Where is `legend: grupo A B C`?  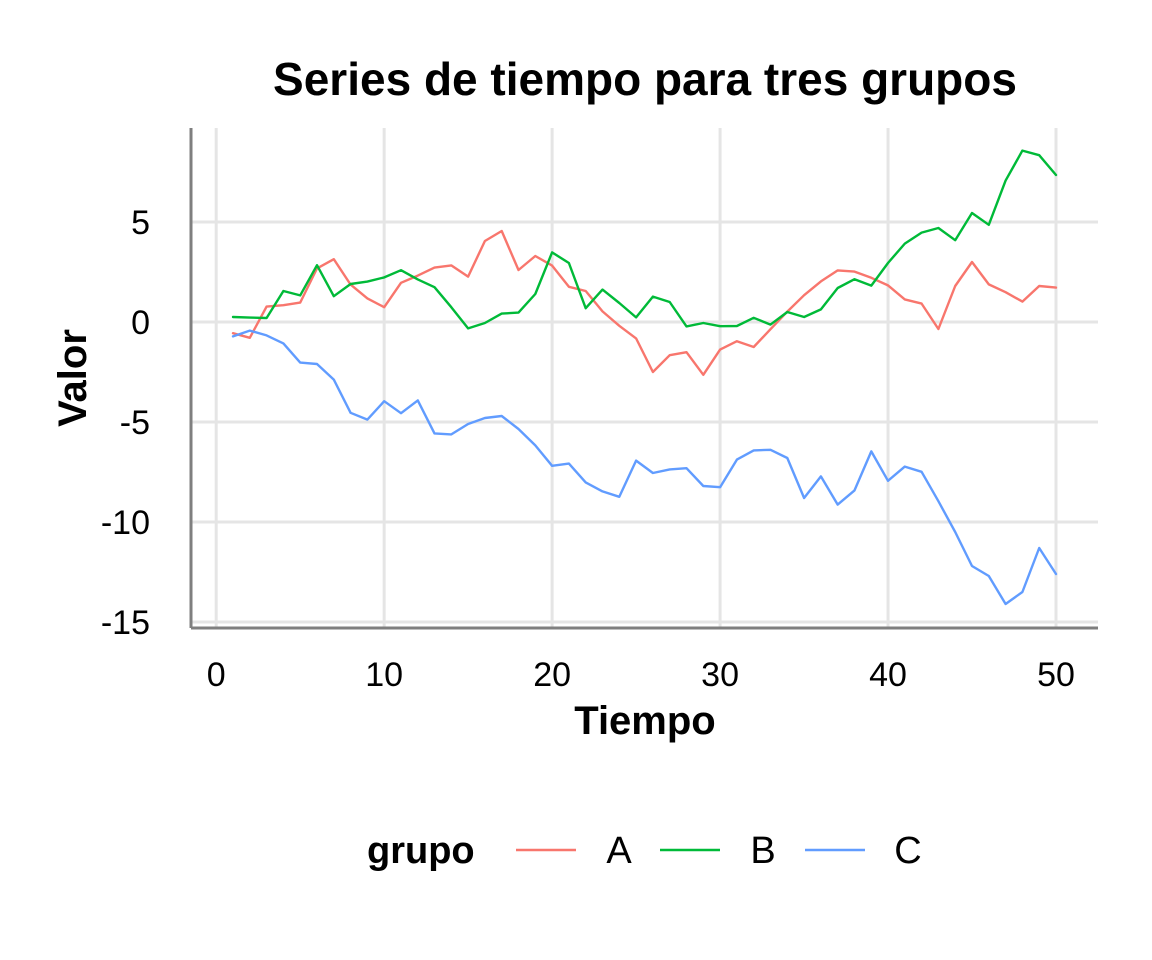
legend: grupo A B C is located at coordinates (644, 851).